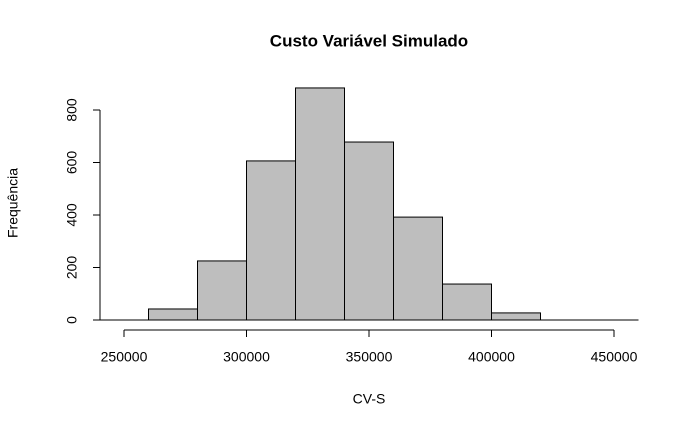 The height and width of the screenshot is (428, 700). What do you see at coordinates (72, 215) in the screenshot?
I see `y-tick-label: 400` at bounding box center [72, 215].